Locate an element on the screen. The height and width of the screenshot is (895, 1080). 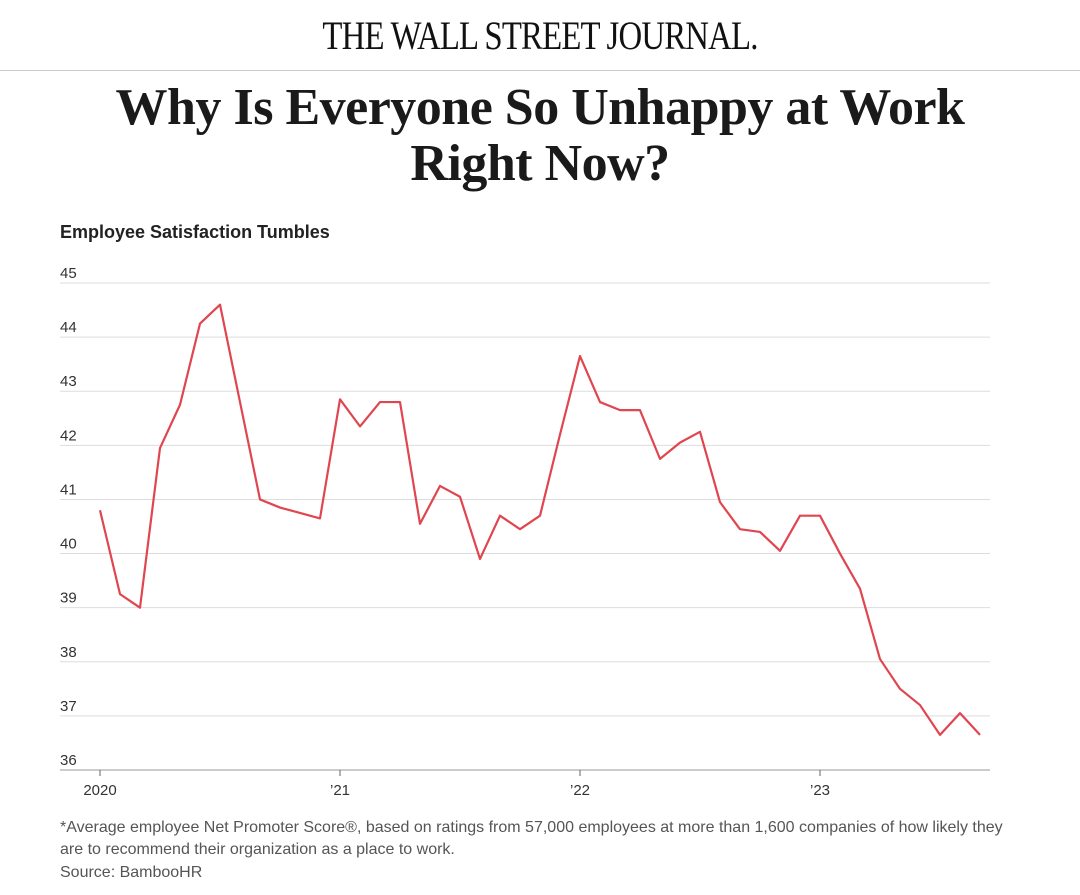
y-tick-label: 45 is located at coordinates (68, 273).